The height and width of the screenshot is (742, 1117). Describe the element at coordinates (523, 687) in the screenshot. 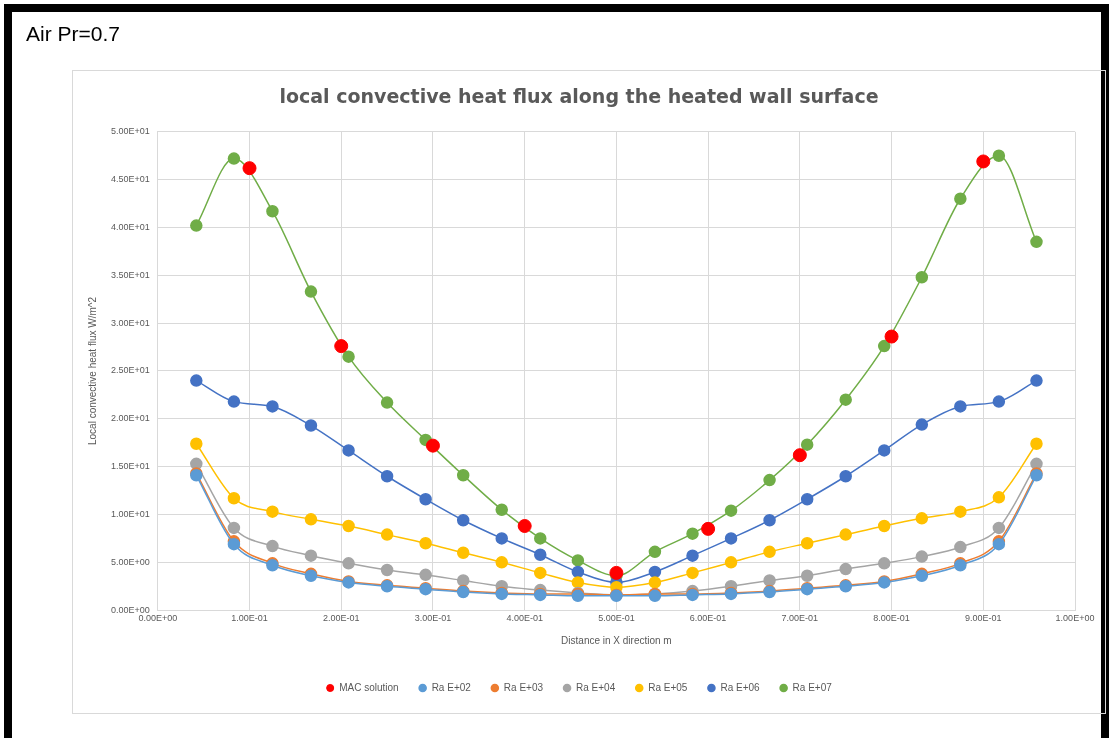

I see `legend-label: Ra E+03` at that location.